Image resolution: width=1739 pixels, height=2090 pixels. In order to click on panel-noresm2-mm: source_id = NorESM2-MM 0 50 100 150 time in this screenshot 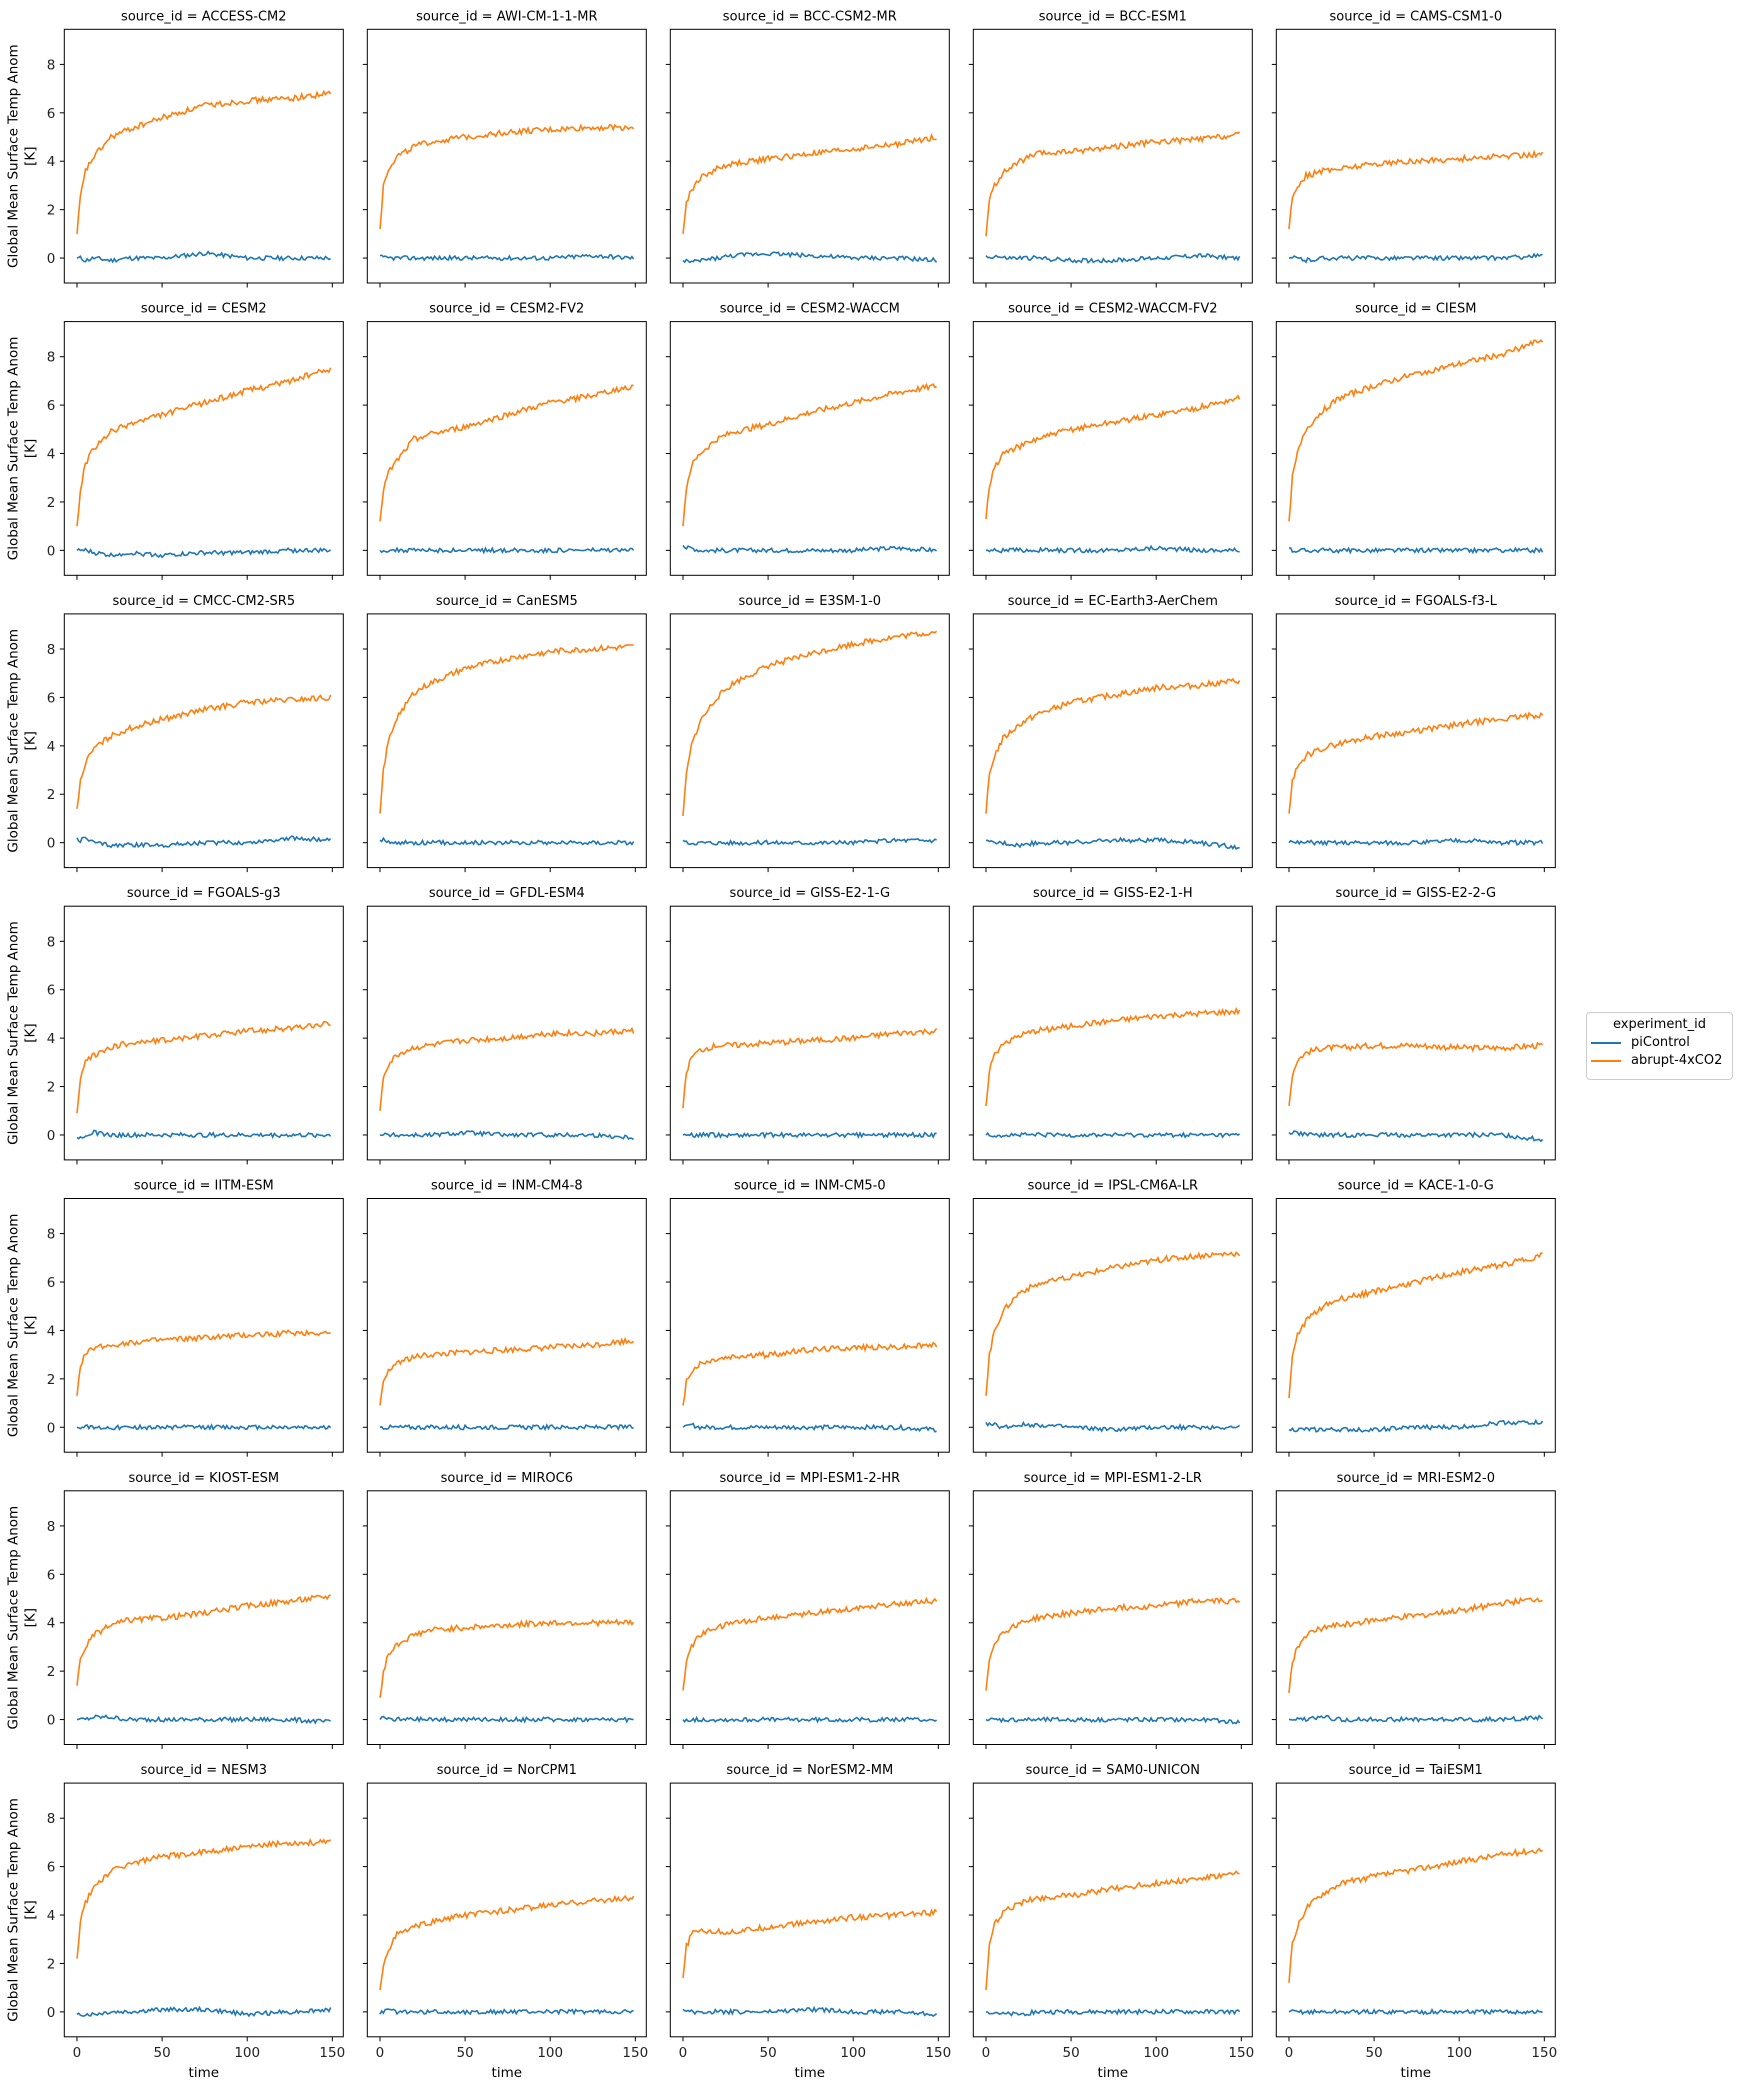, I will do `click(808, 1922)`.